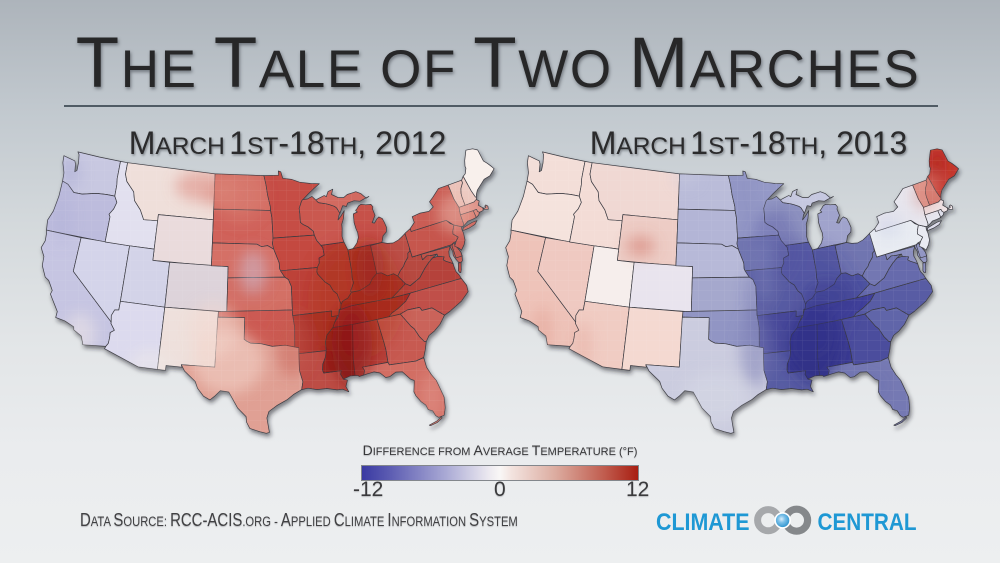  Describe the element at coordinates (867, 522) in the screenshot. I see `svg-text: CENTRAL` at that location.